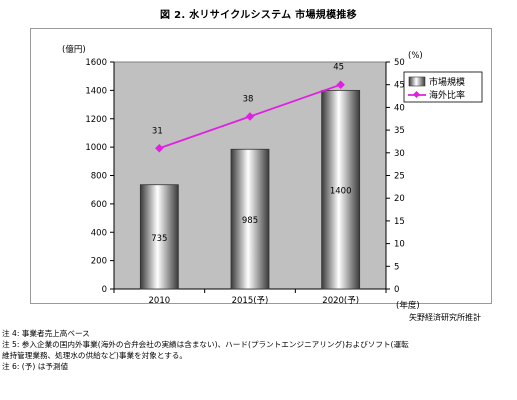  Describe the element at coordinates (35, 366) in the screenshot. I see `note-line: 注 6: (予) は予測値` at that location.